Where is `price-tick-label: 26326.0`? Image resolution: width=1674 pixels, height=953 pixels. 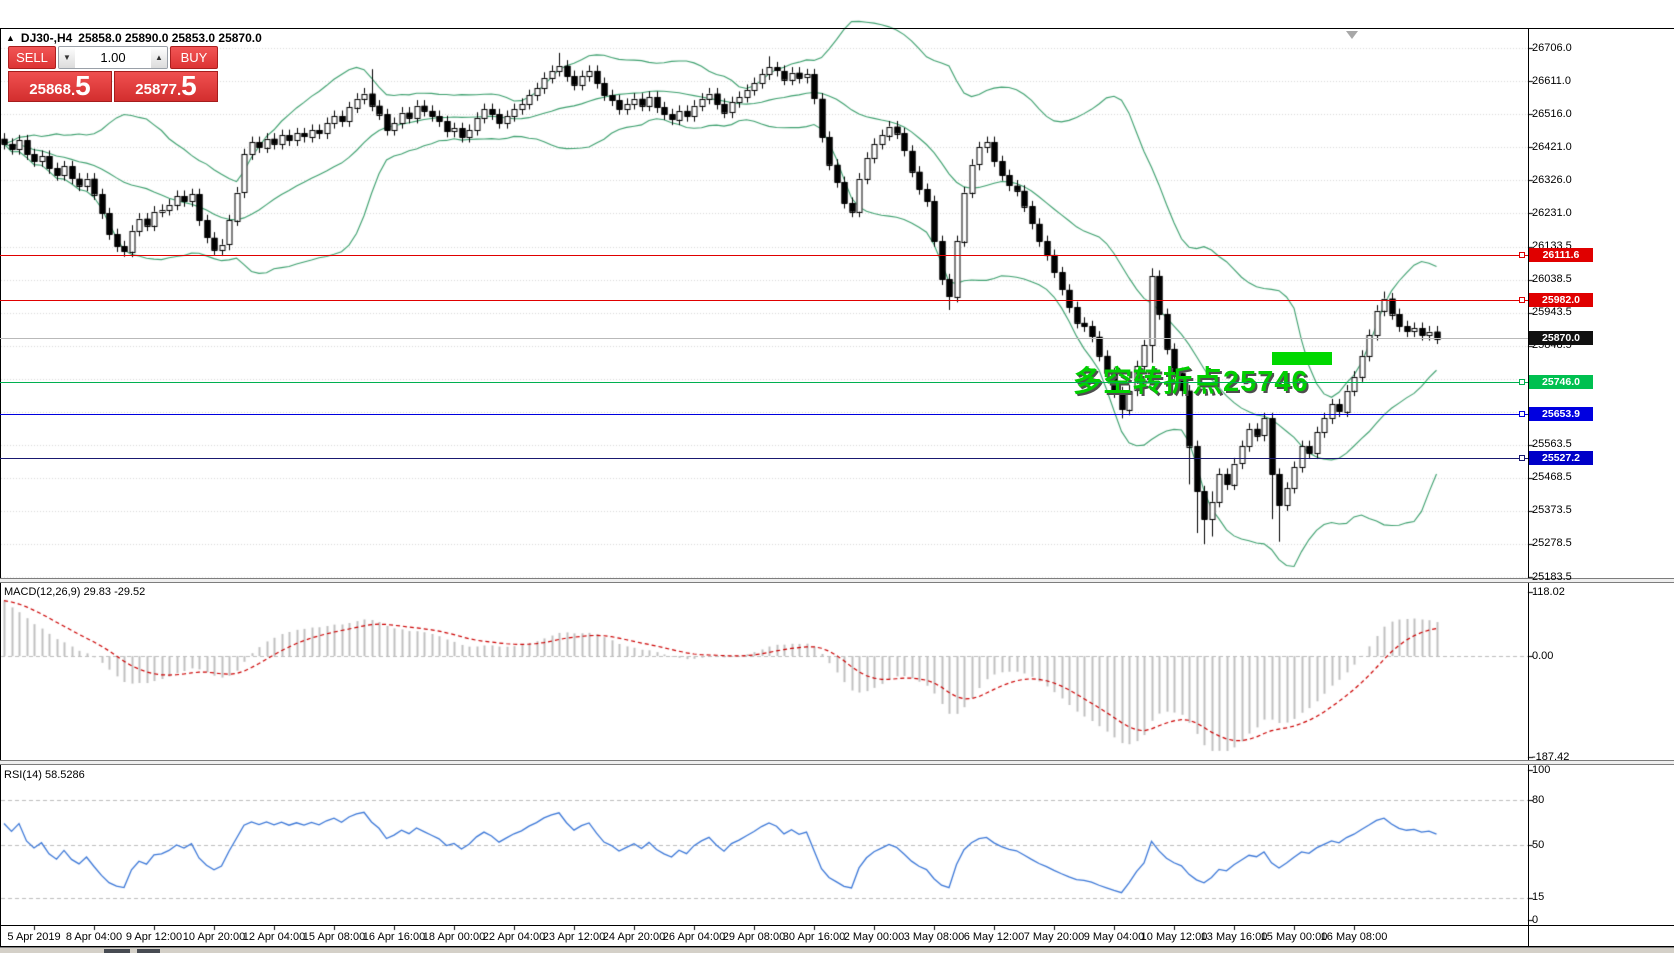
price-tick-label: 26326.0 is located at coordinates (1552, 179).